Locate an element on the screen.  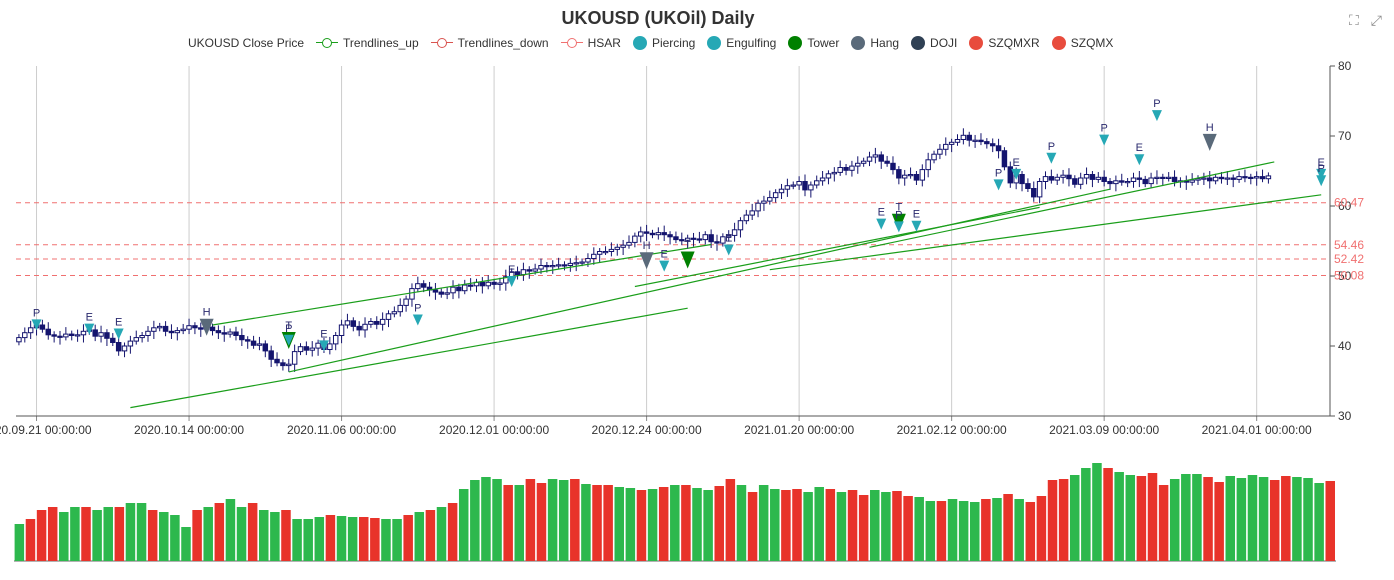
hsar-label: 60.47 is located at coordinates (1349, 203).